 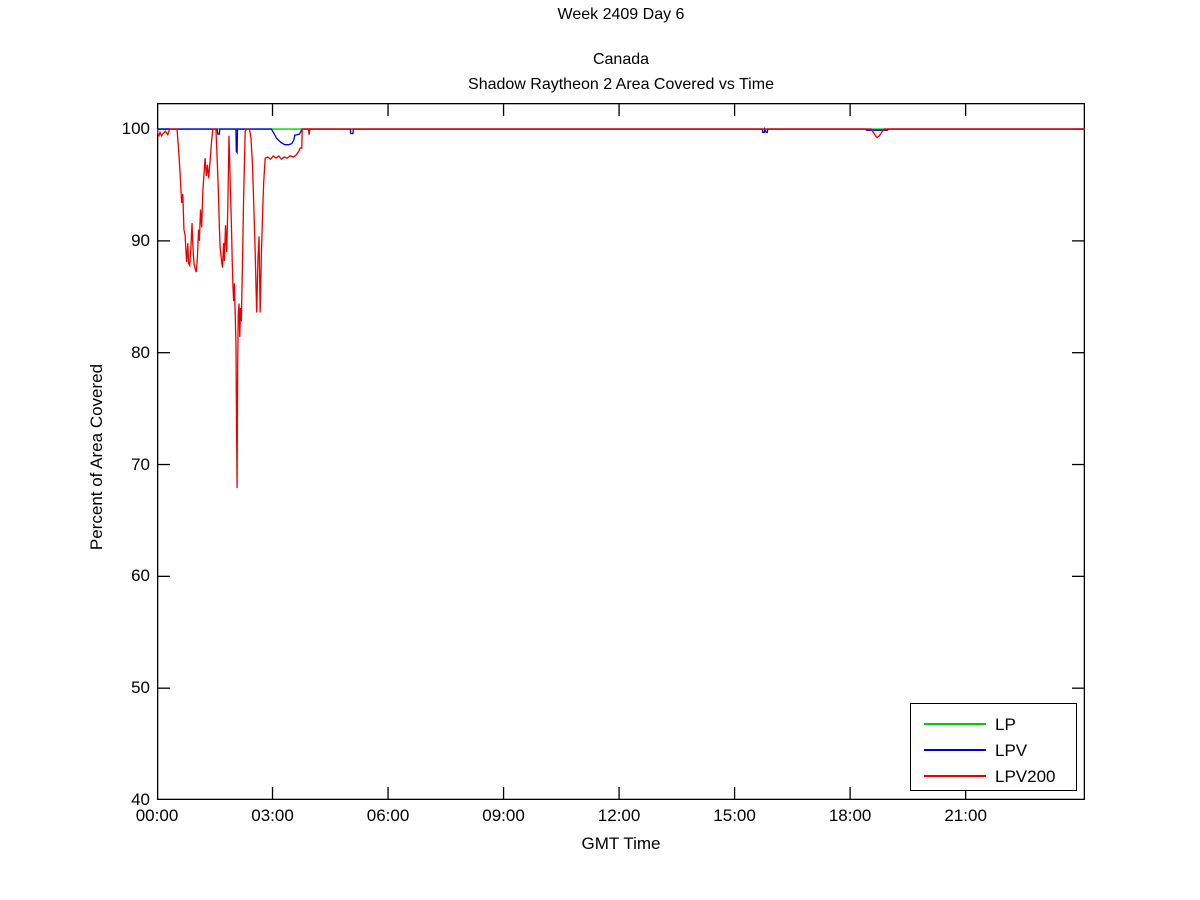 I want to click on x-tick-label-0000: 00:00, so click(x=157, y=815).